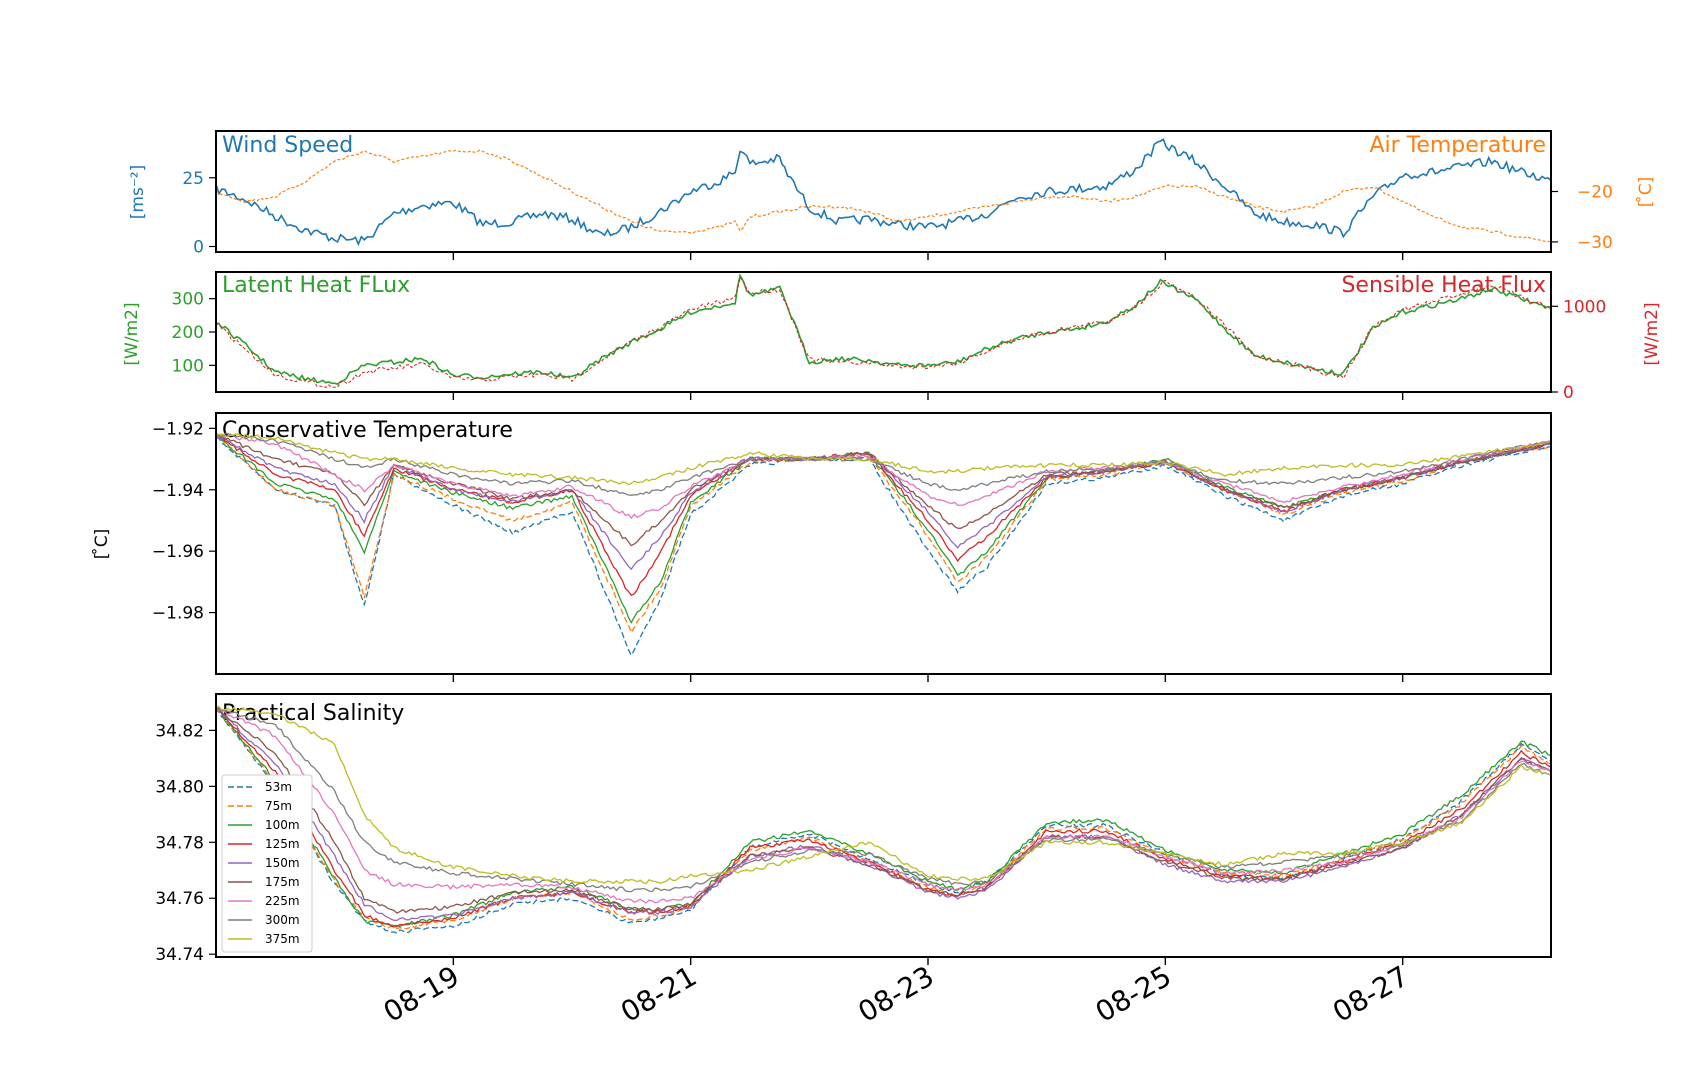 The height and width of the screenshot is (1080, 1698). Describe the element at coordinates (282, 939) in the screenshot. I see `legend-label-375m: 375m` at that location.